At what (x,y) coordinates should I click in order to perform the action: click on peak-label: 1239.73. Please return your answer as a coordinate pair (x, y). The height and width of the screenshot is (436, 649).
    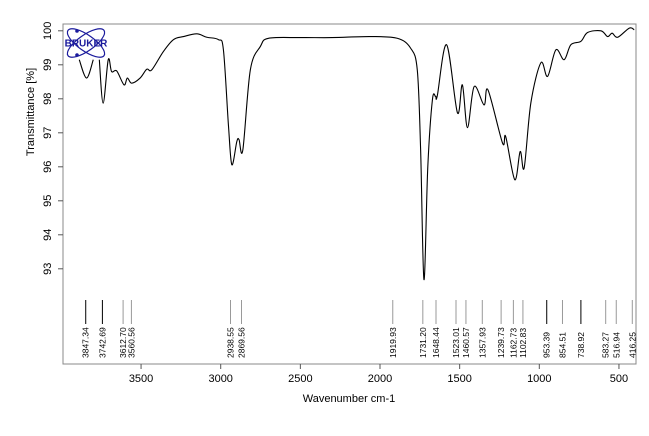
    Looking at the image, I should click on (501, 342).